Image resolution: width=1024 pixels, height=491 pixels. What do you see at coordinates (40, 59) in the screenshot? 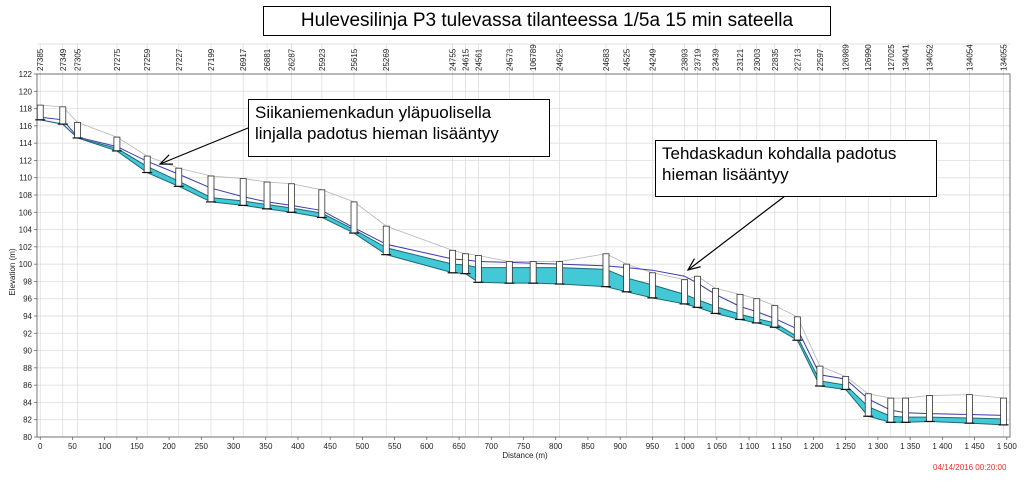
I see `node-label: 27385` at bounding box center [40, 59].